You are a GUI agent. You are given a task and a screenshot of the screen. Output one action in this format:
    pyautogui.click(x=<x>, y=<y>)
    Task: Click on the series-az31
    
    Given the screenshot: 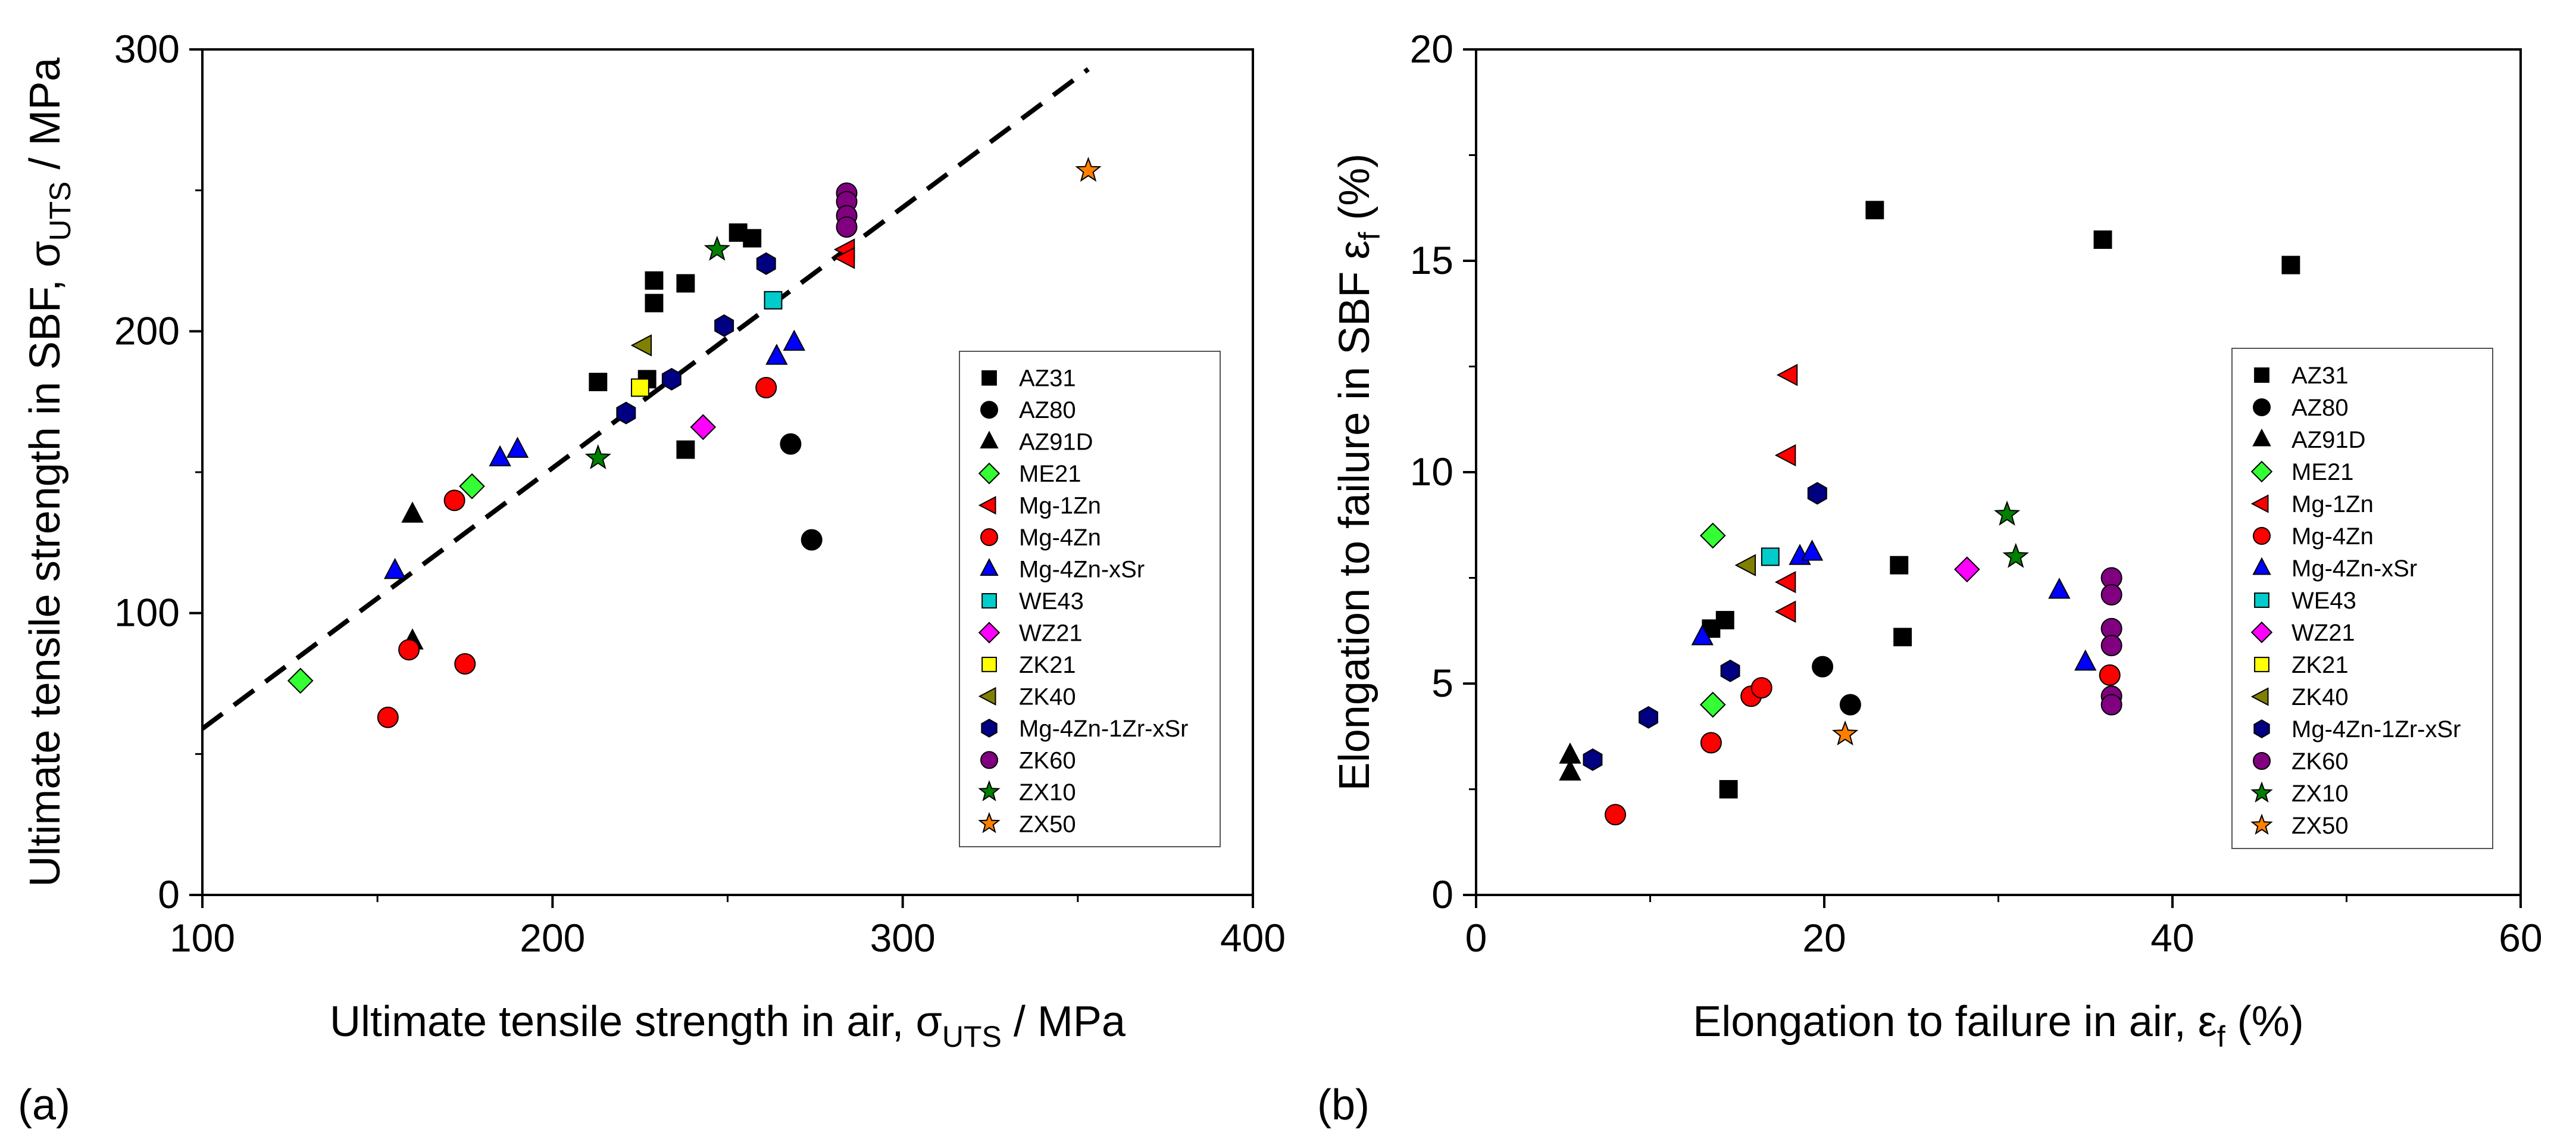 What is the action you would take?
    pyautogui.click(x=2001, y=499)
    